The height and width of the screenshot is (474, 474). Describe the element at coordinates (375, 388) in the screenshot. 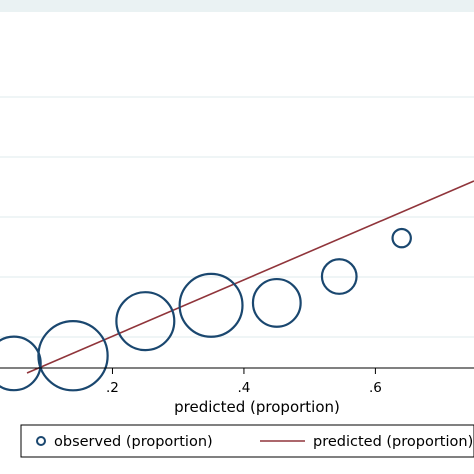

I see `x-tick-label: .6` at that location.